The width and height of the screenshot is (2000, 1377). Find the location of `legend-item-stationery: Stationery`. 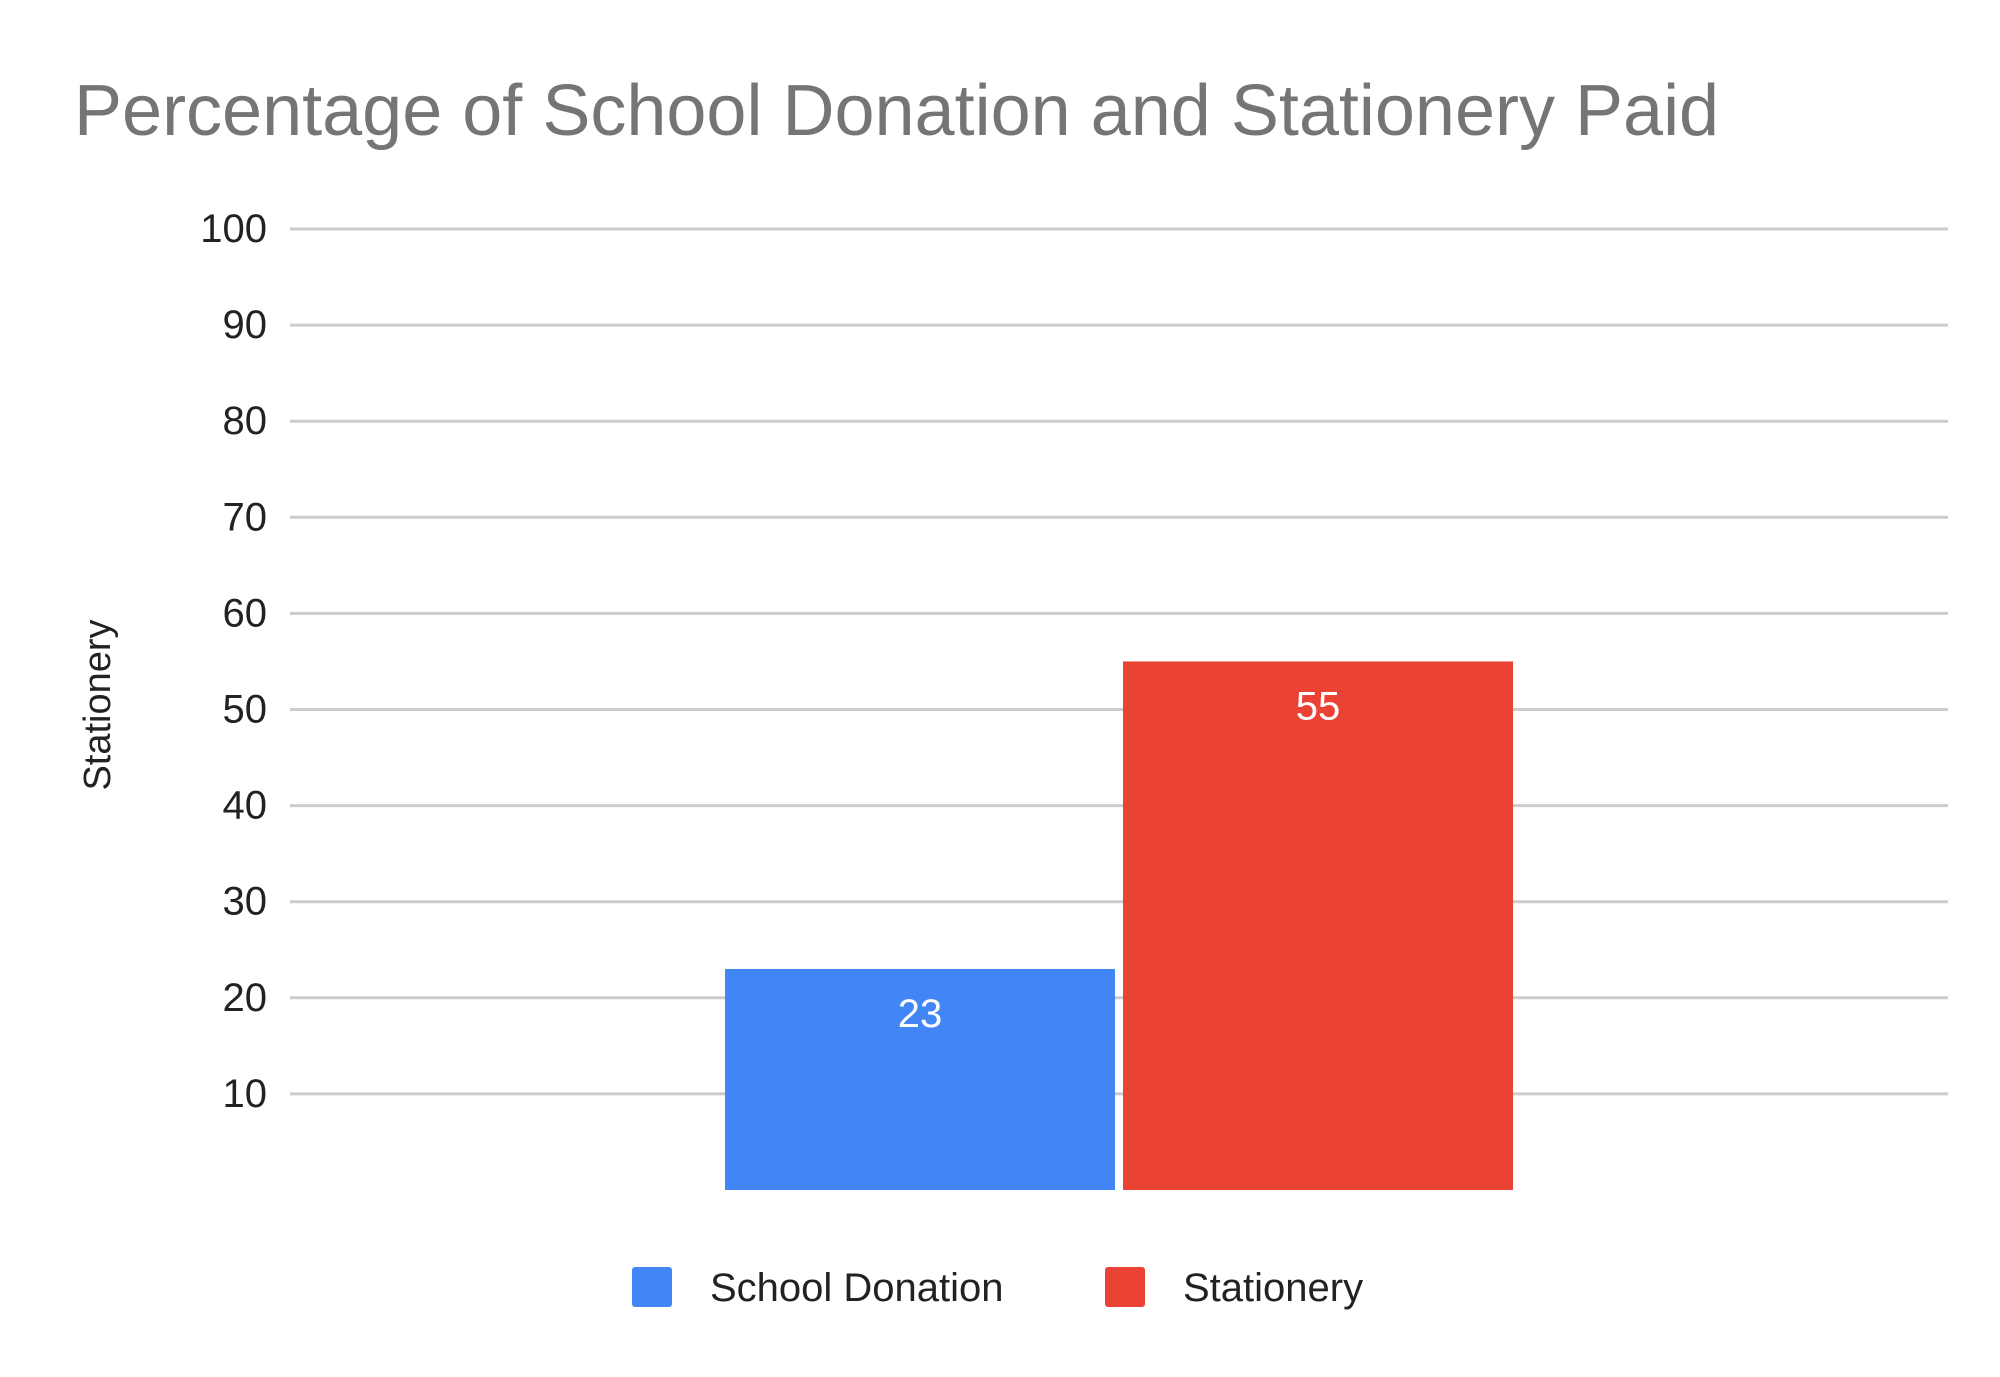

legend-item-stationery: Stationery is located at coordinates (1234, 1288).